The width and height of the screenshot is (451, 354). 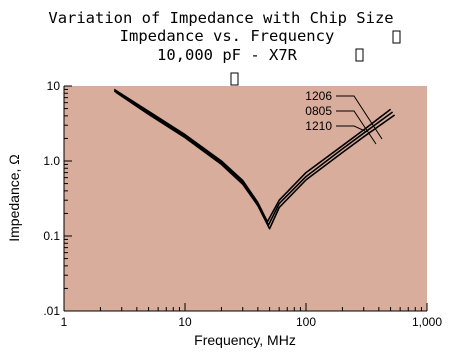 I want to click on chart-title: Variation of Impedance with Chip Size, so click(x=220, y=18).